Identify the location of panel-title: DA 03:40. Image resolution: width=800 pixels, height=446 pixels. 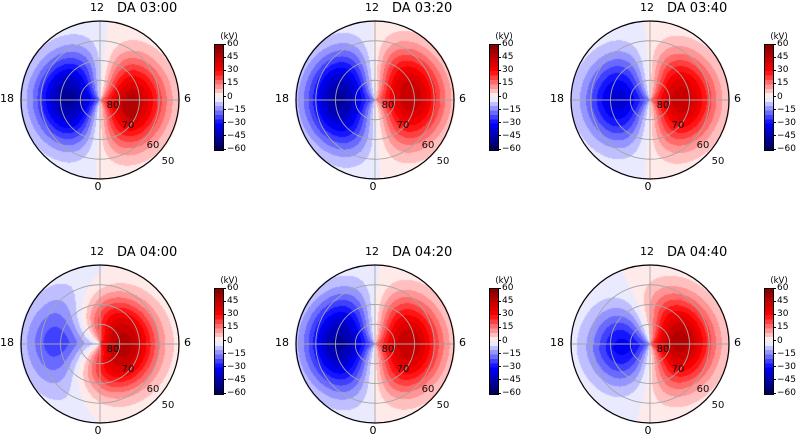
(697, 8).